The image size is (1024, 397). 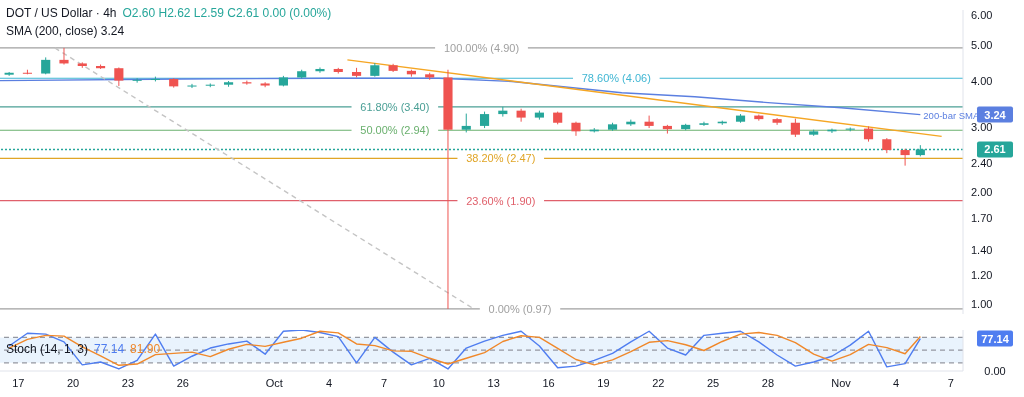 I want to click on x-tick-label: Oct, so click(x=274, y=382).